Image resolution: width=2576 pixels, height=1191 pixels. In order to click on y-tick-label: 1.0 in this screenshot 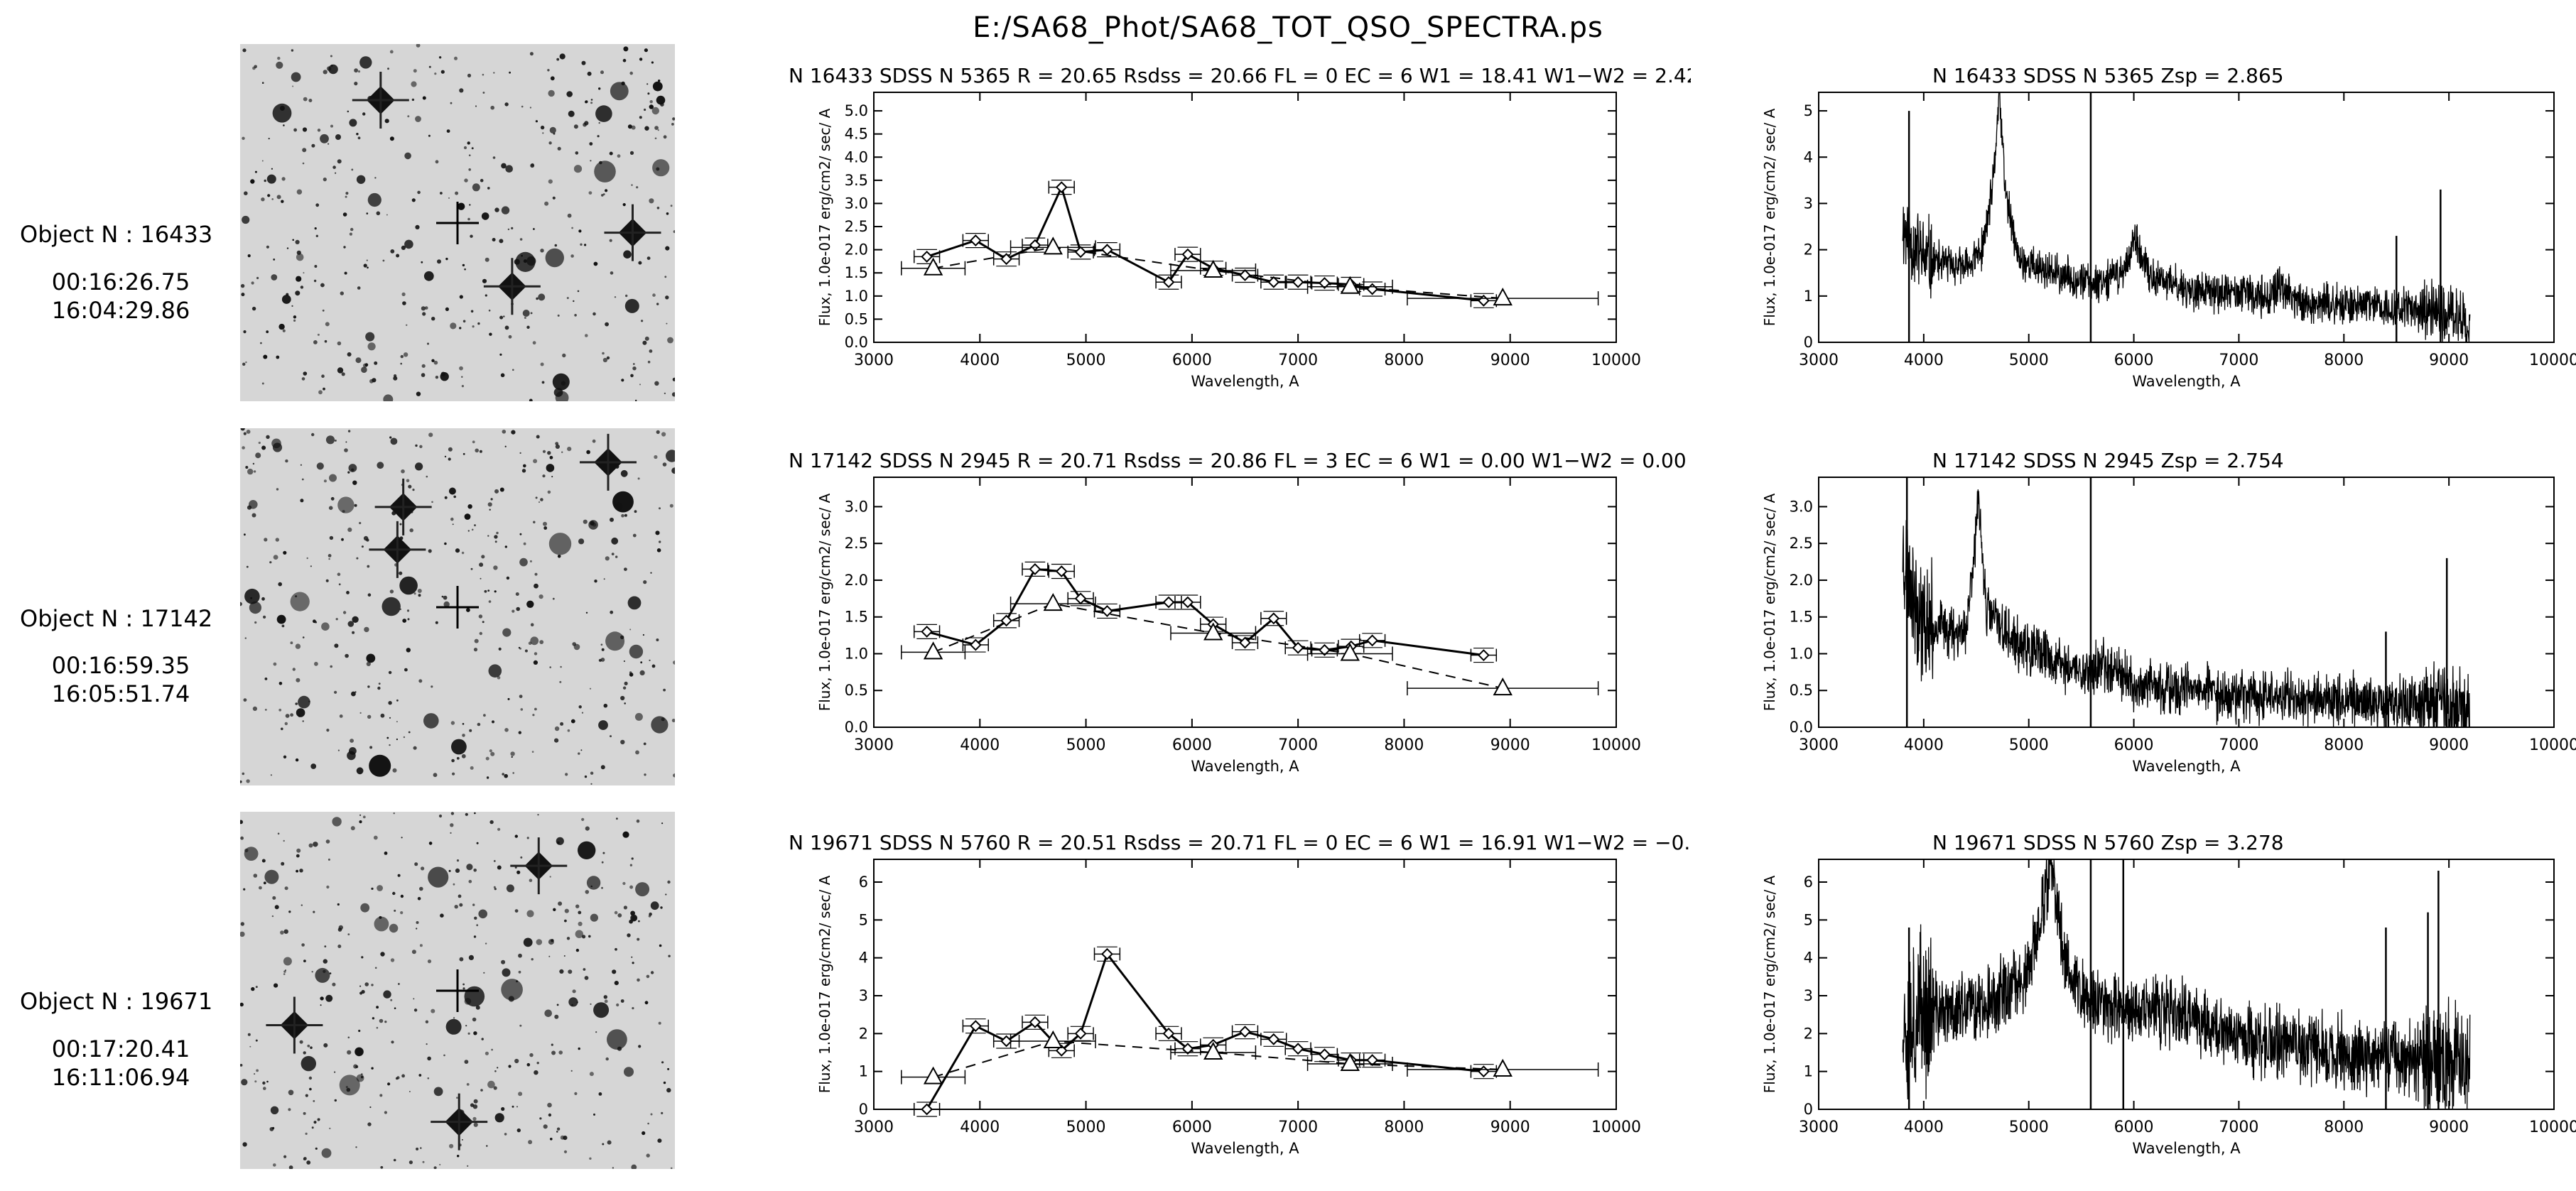, I will do `click(856, 653)`.